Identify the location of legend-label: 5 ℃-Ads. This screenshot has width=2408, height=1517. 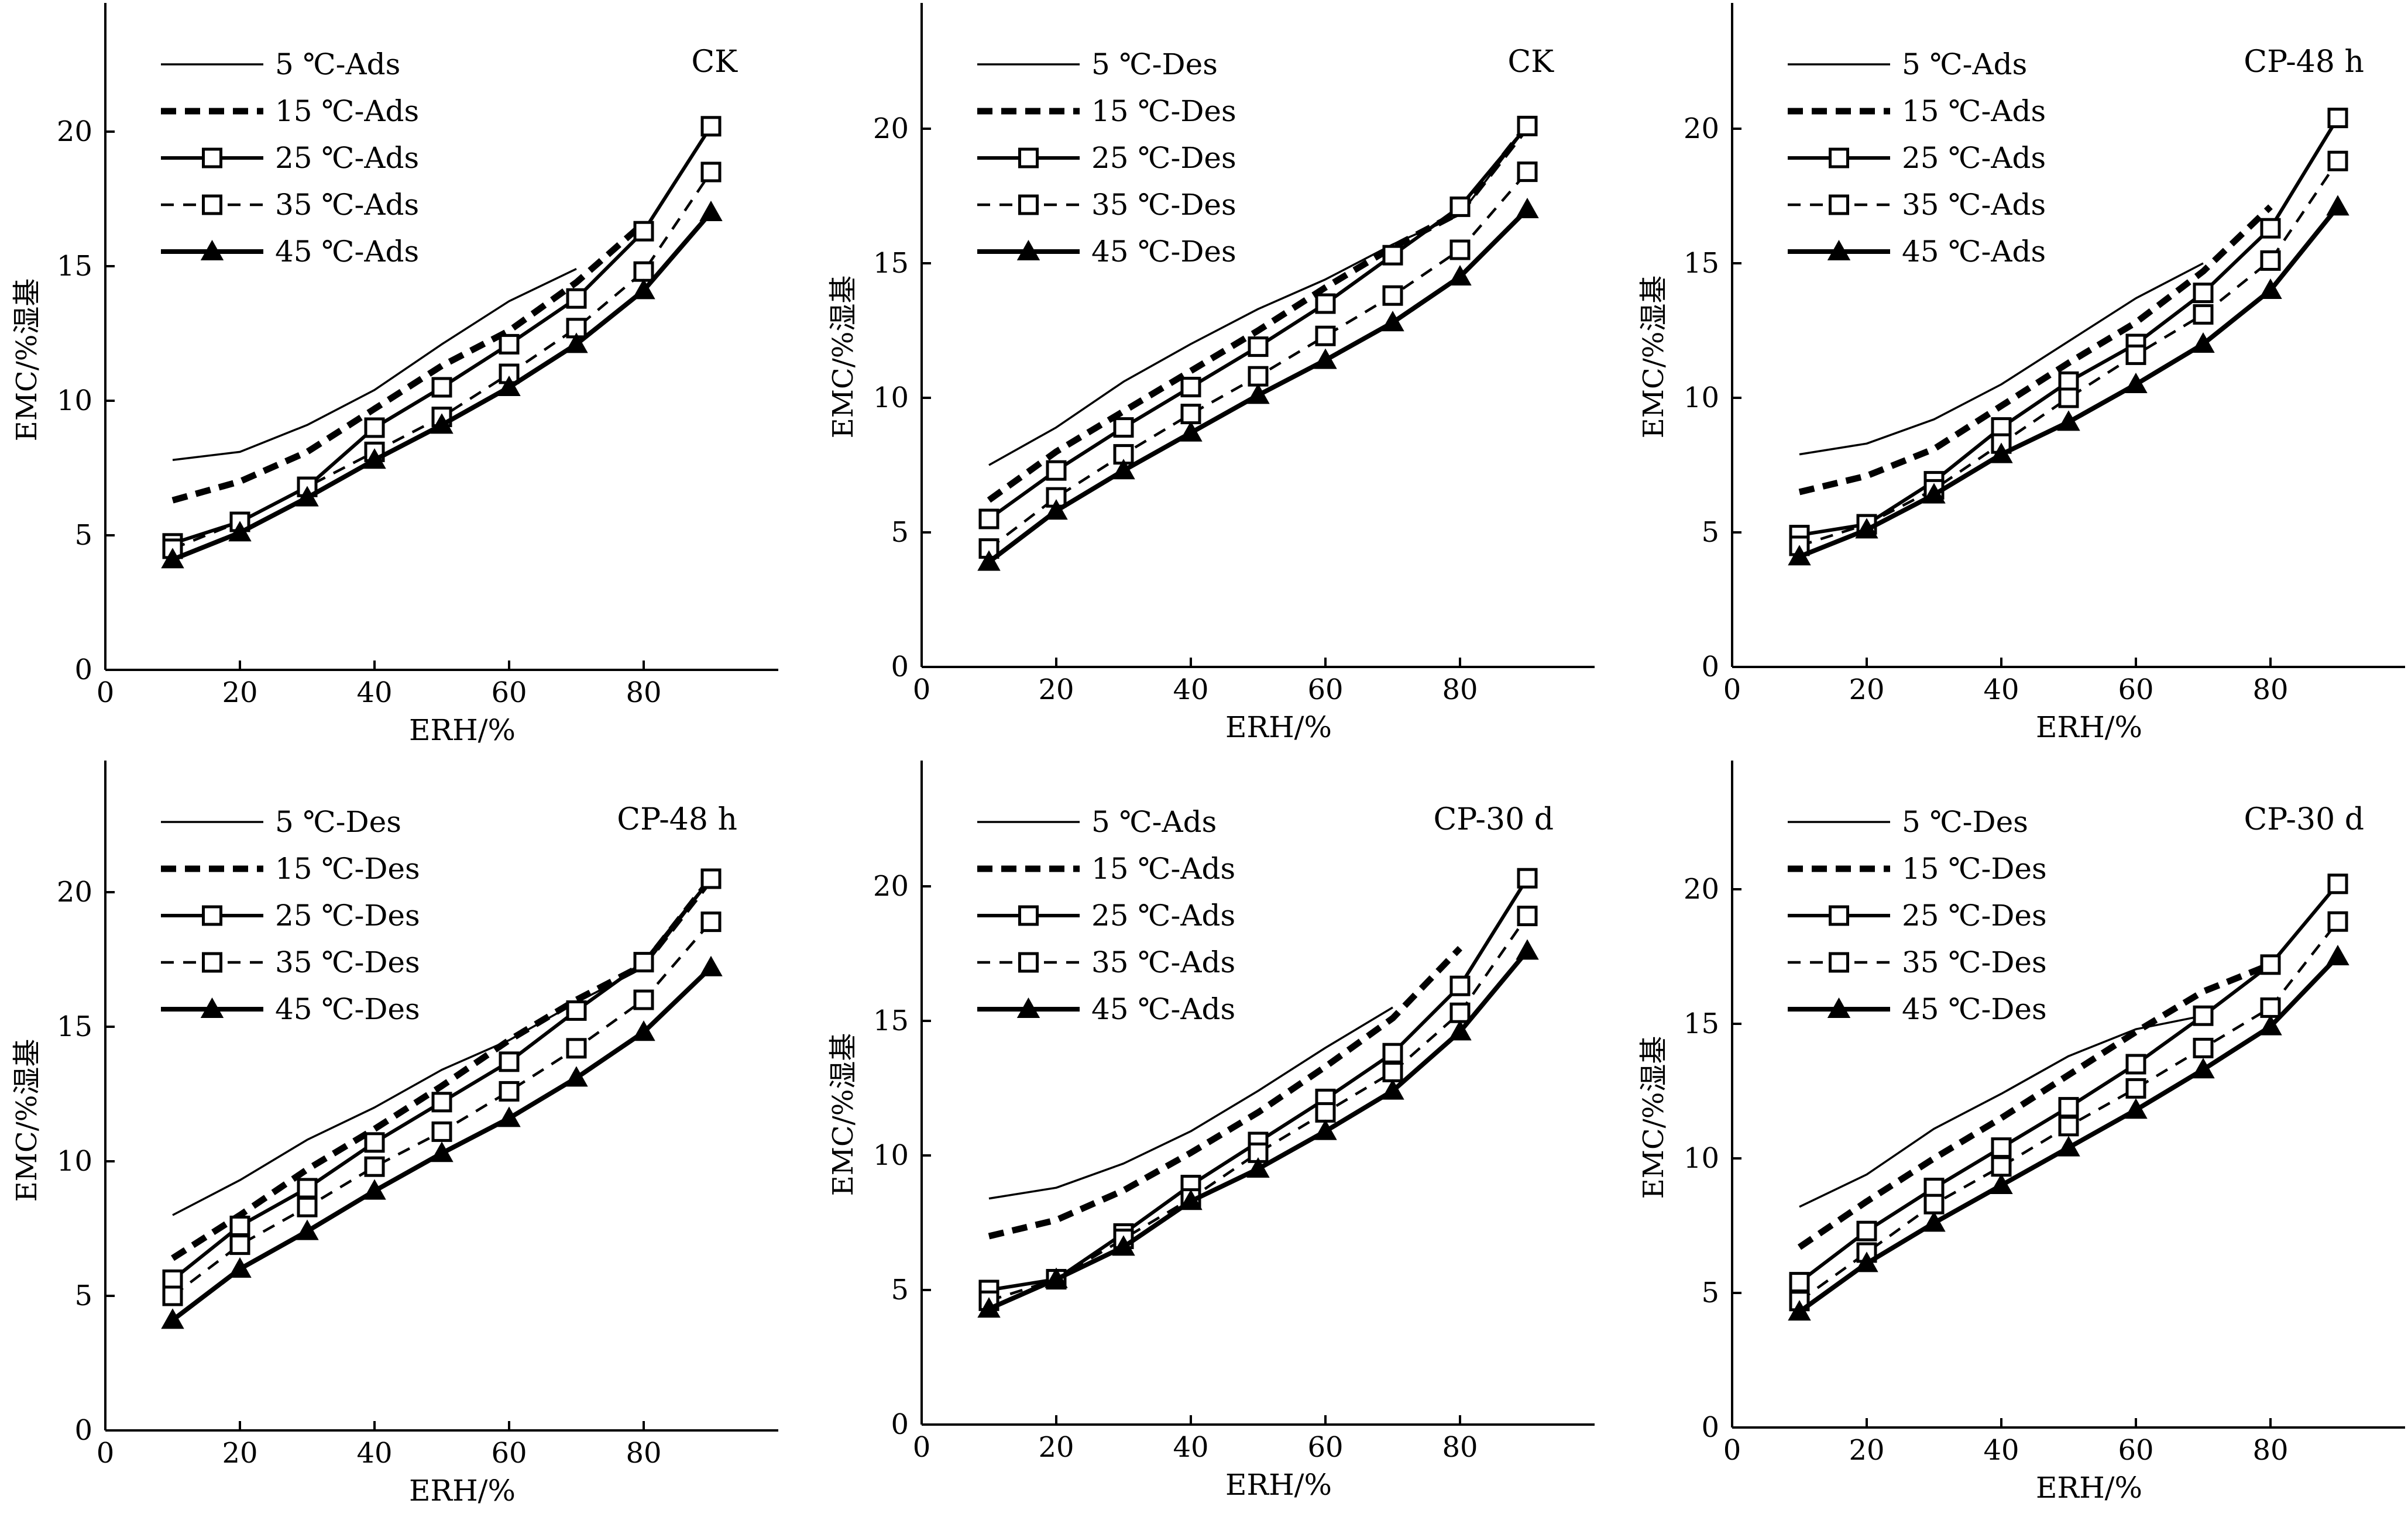
(337, 64).